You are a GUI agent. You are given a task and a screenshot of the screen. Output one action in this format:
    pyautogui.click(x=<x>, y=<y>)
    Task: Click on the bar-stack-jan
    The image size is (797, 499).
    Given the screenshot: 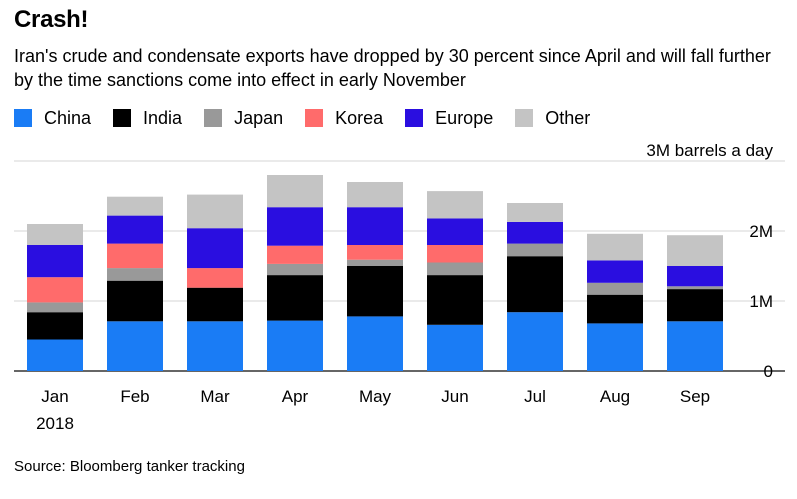 What is the action you would take?
    pyautogui.click(x=55, y=297)
    